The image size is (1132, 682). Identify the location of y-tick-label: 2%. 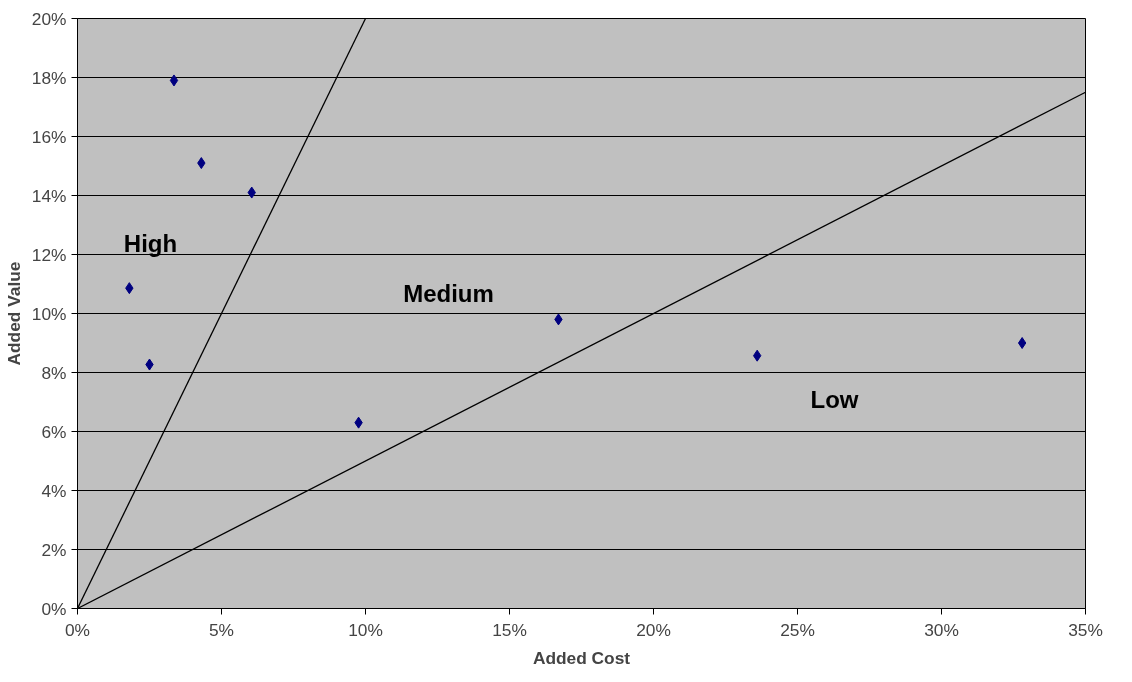
(54, 549).